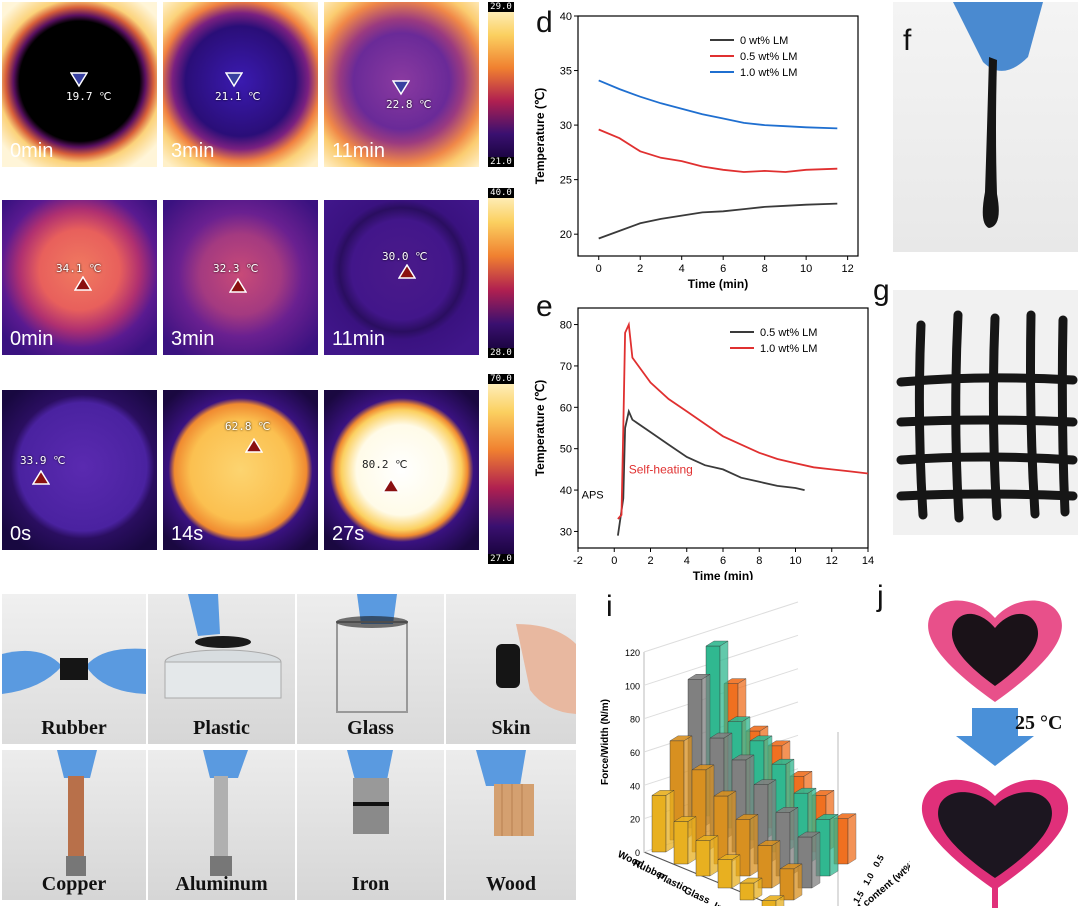 Image resolution: width=1080 pixels, height=908 pixels. Describe the element at coordinates (632, 653) in the screenshot. I see `z-tick-label: 120` at that location.